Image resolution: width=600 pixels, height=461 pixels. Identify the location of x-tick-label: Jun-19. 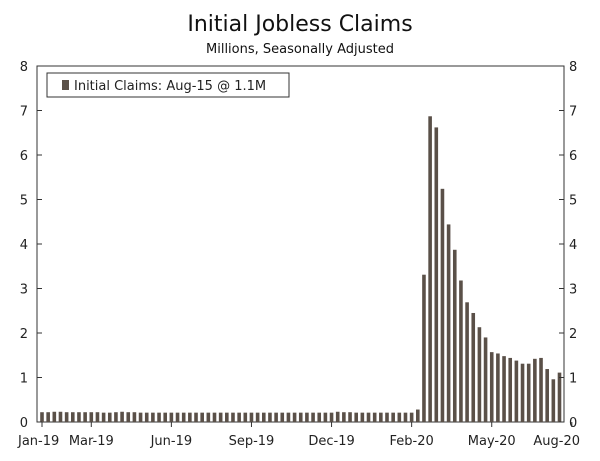
(171, 441).